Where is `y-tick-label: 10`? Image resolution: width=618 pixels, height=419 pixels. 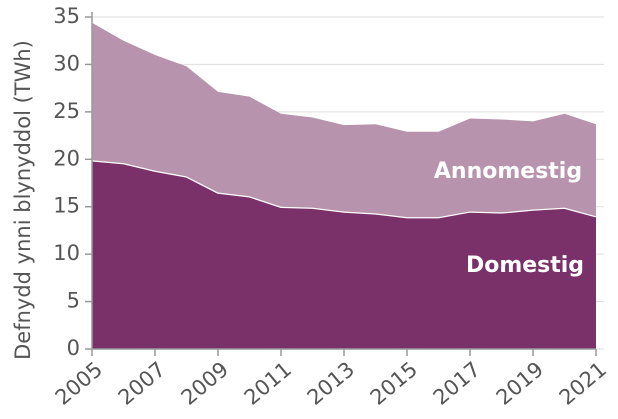
y-tick-label: 10 is located at coordinates (66, 253).